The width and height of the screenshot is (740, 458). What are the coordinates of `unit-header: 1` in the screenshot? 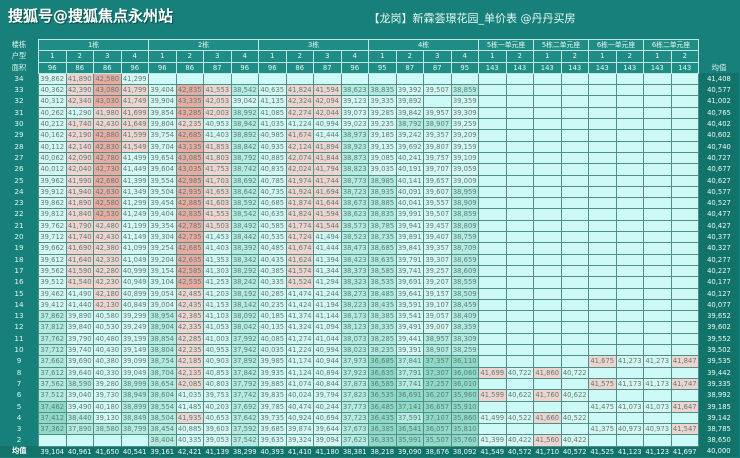 It's located at (657, 56).